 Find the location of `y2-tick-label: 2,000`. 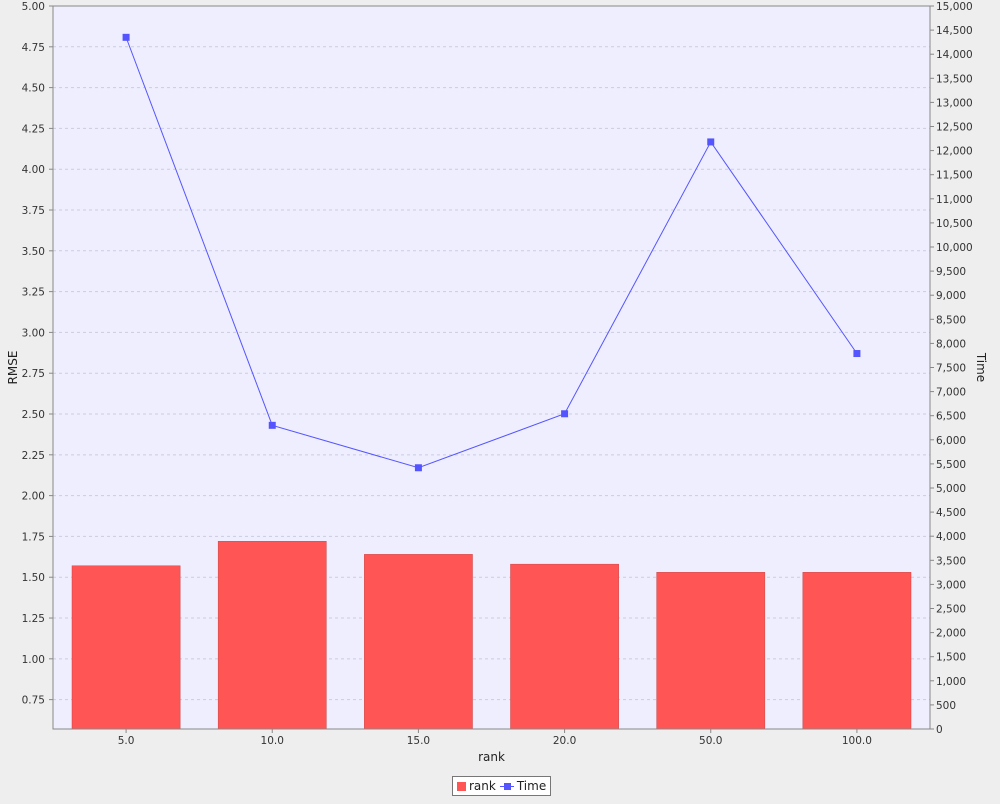

y2-tick-label: 2,000 is located at coordinates (951, 634).